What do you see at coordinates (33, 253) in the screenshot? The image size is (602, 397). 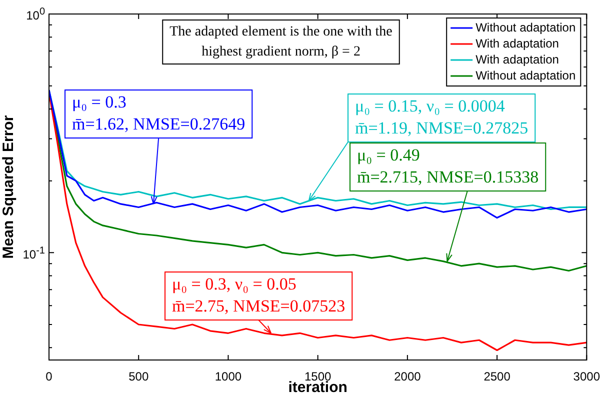 I see `y-tick-label: 10$^{-1}$` at bounding box center [33, 253].